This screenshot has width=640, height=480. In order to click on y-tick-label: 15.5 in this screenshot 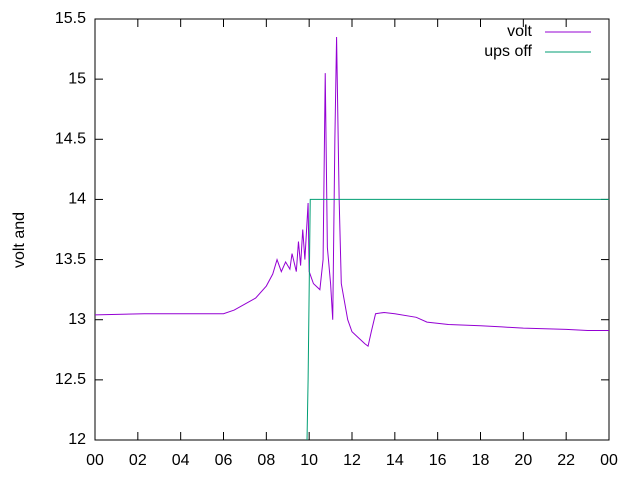, I will do `click(70, 18)`.